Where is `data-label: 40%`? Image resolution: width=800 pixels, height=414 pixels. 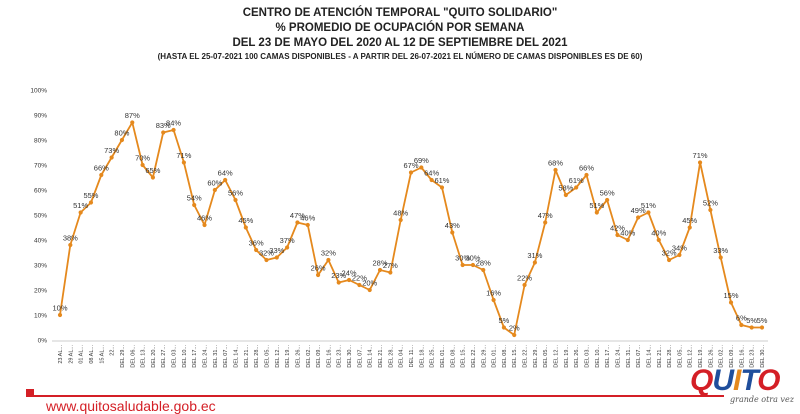 data-label: 40% is located at coordinates (627, 233).